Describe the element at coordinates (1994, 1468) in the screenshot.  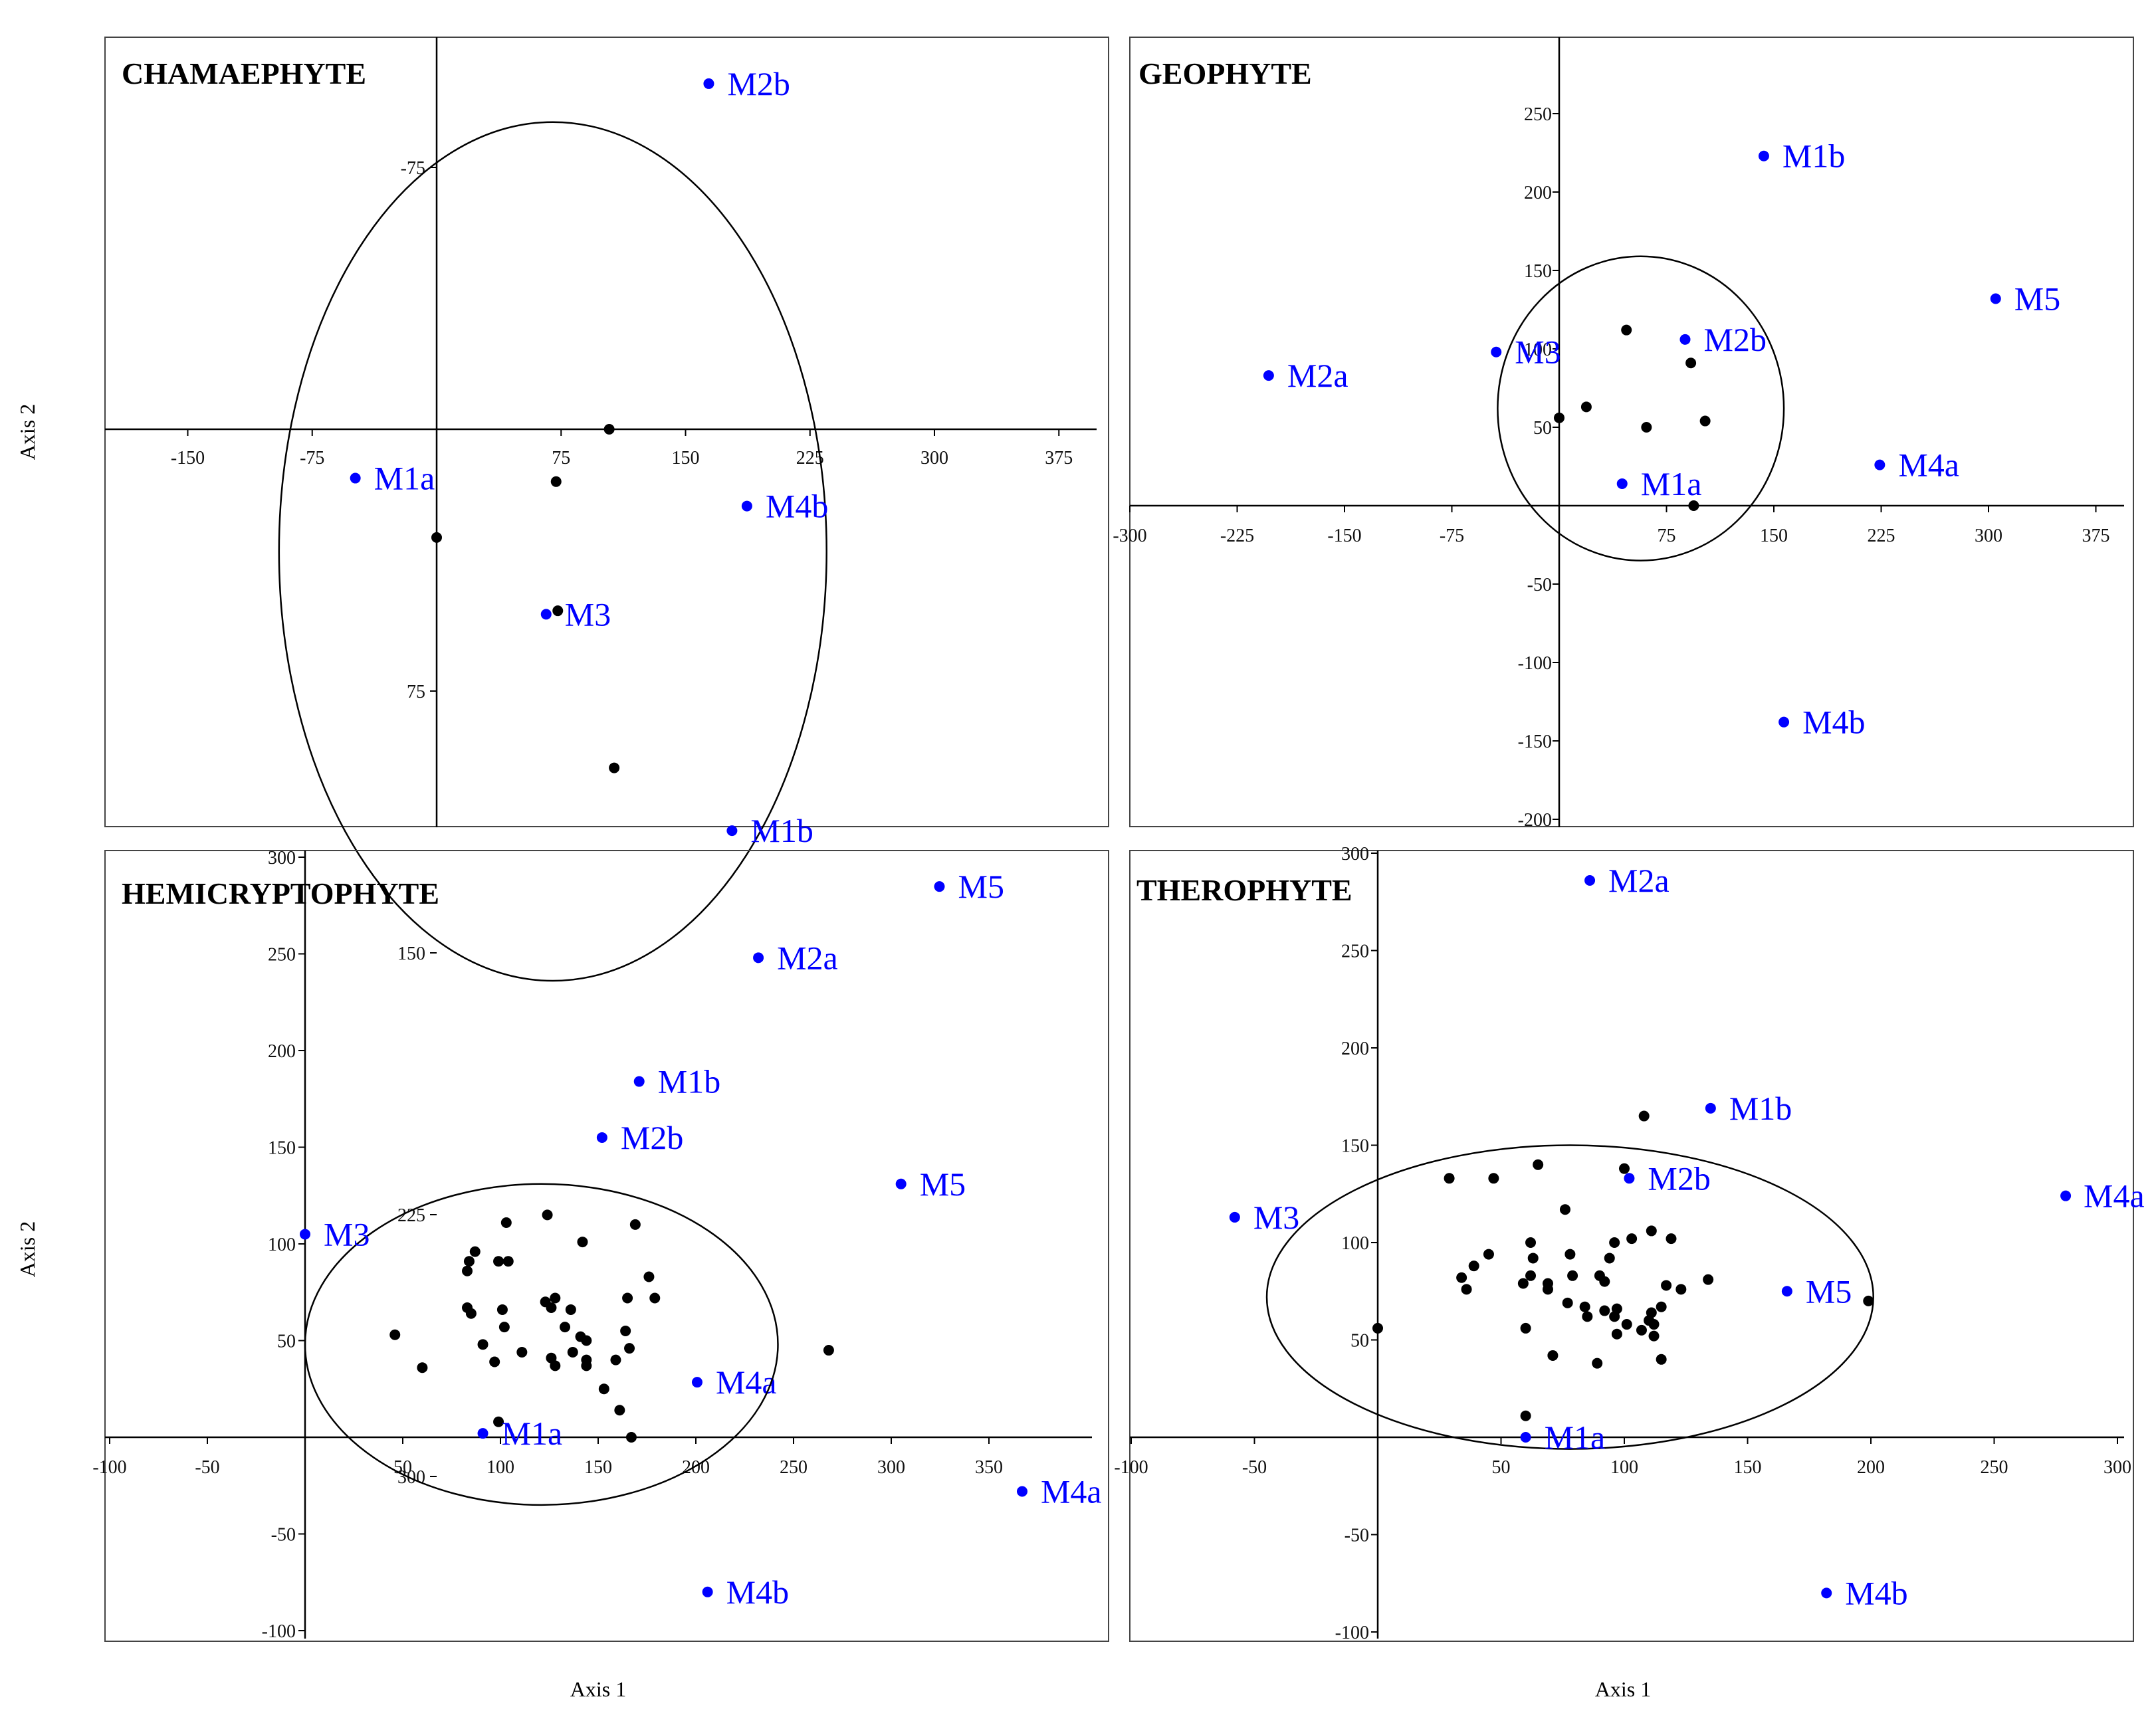
I see `x-tick-label: 250` at that location.